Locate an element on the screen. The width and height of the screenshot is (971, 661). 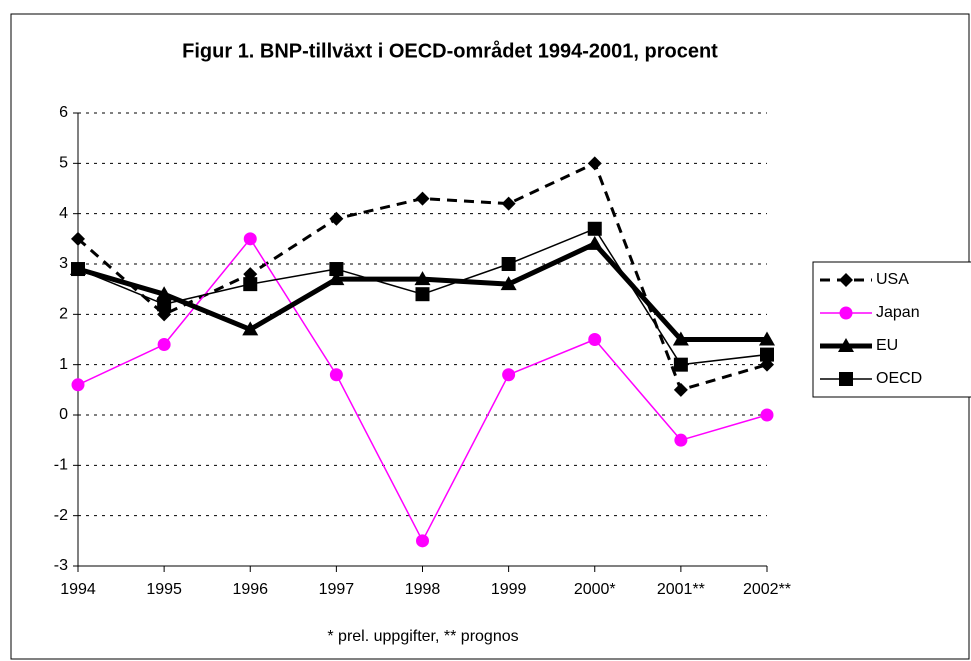
x-tick-label: 1994 is located at coordinates (78, 589).